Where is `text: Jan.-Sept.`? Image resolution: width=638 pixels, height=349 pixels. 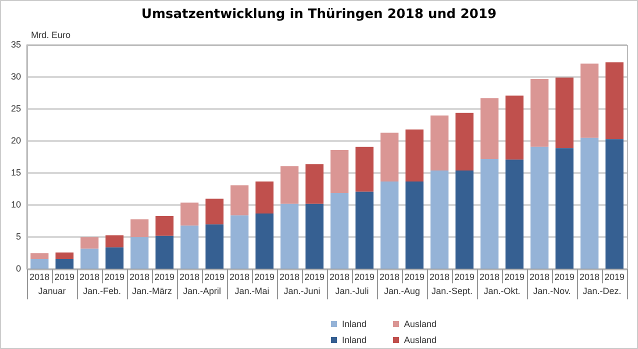 text: Jan.-Sept. is located at coordinates (452, 291).